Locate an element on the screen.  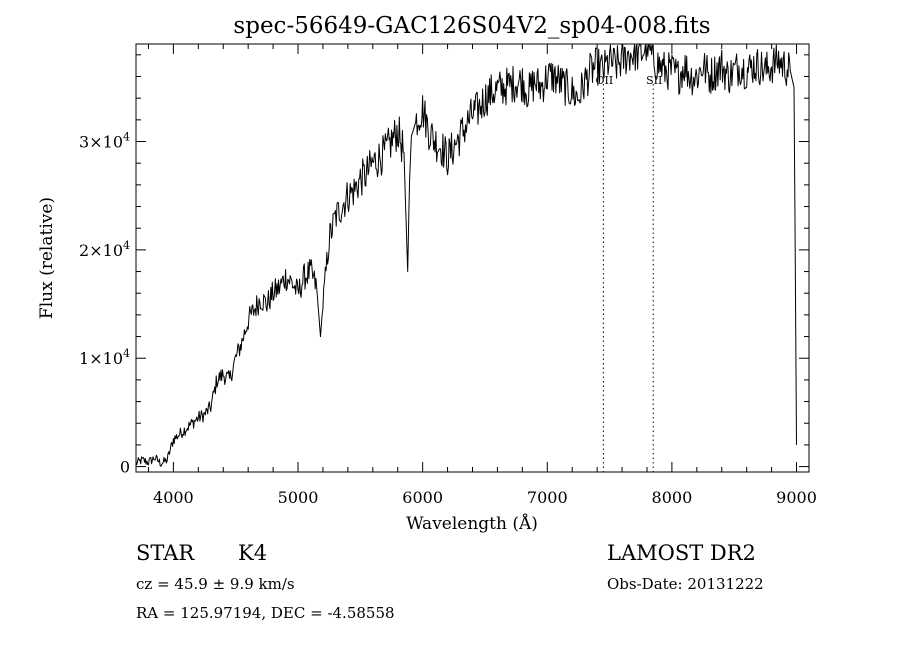
chart-title: spec-56649-GAC126S04V2_sp04-008.fits is located at coordinates (471, 26).